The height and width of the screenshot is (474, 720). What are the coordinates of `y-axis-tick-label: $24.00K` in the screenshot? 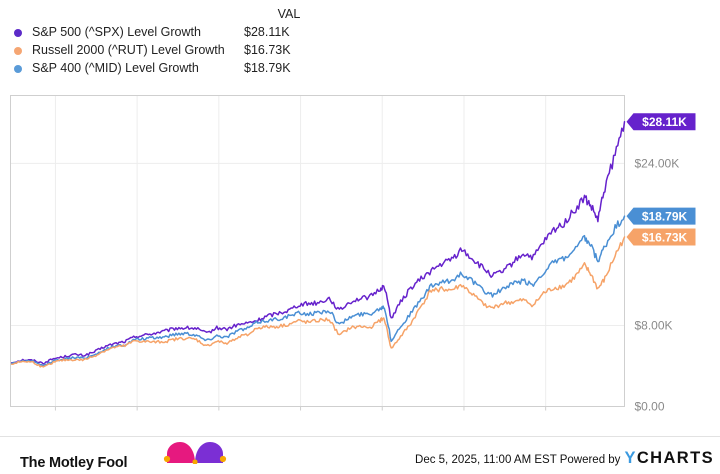 It's located at (657, 163).